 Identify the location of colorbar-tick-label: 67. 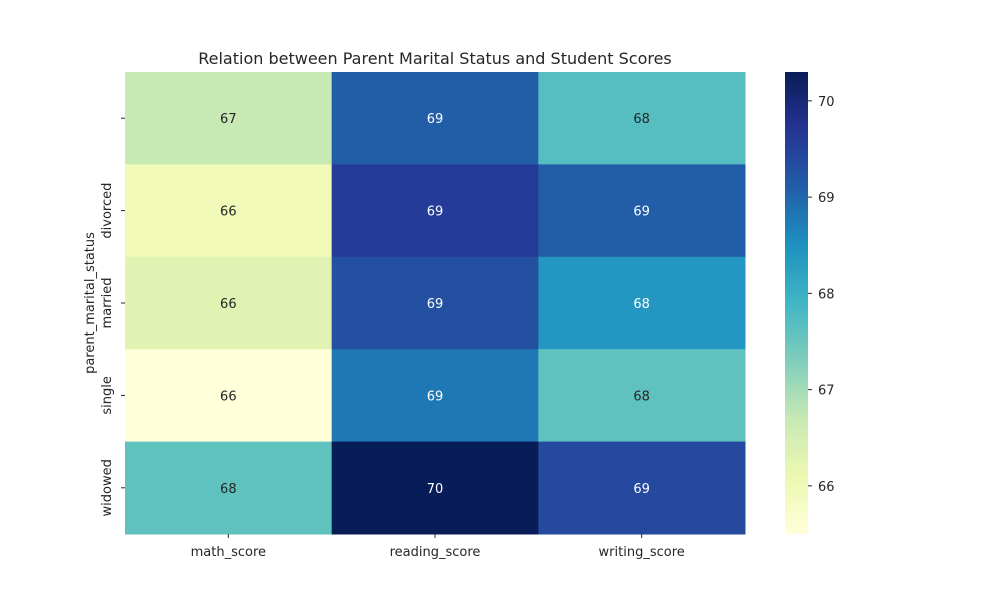
(826, 391).